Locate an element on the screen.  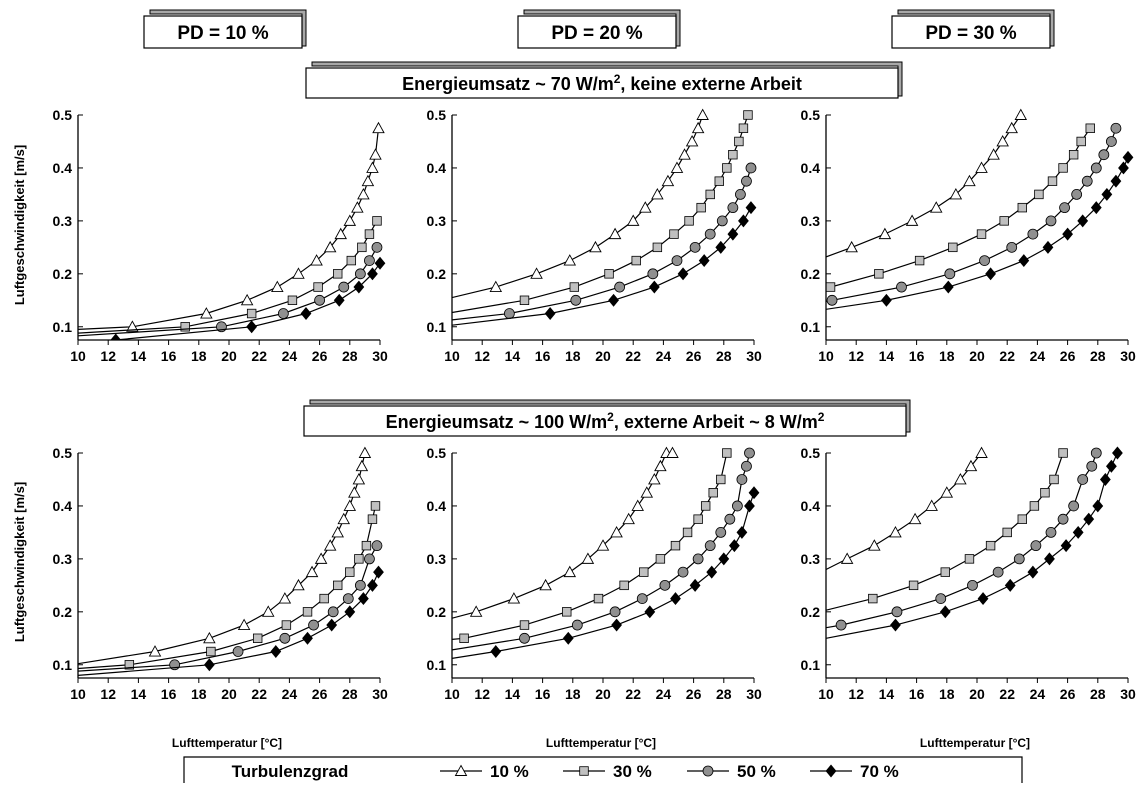
chart-panel-5: 0.1 0.2 0.3 0.4 0.5 10 12 14 16 18 20 22 24 26 28 30 is located at coordinates (594, 573).